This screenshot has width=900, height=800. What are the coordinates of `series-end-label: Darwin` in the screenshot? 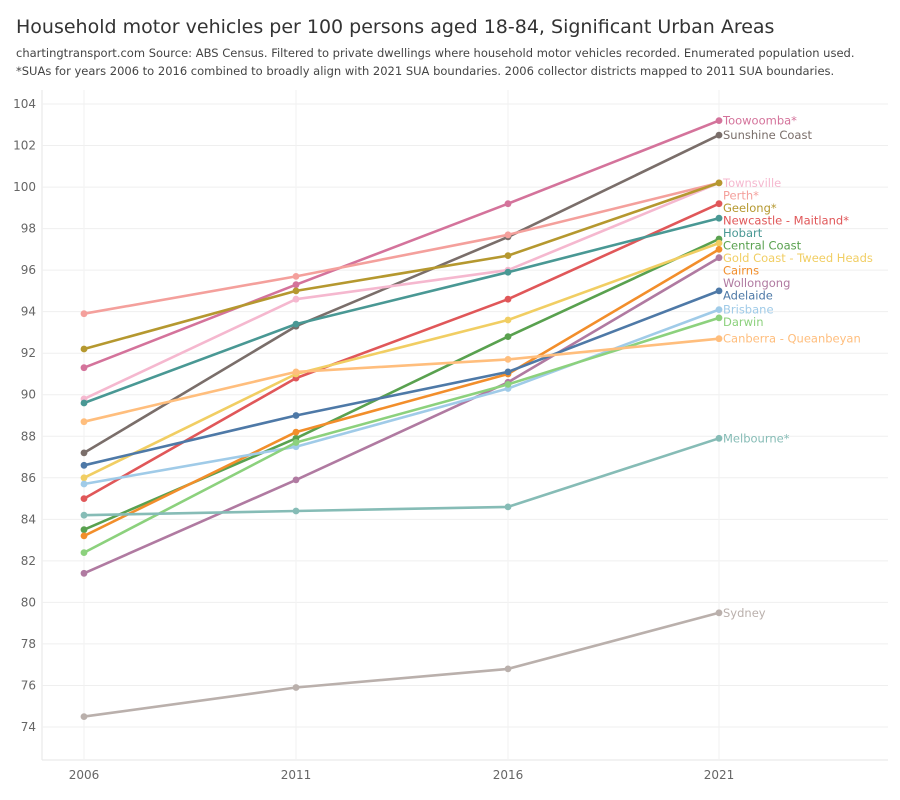 It's located at (743, 322).